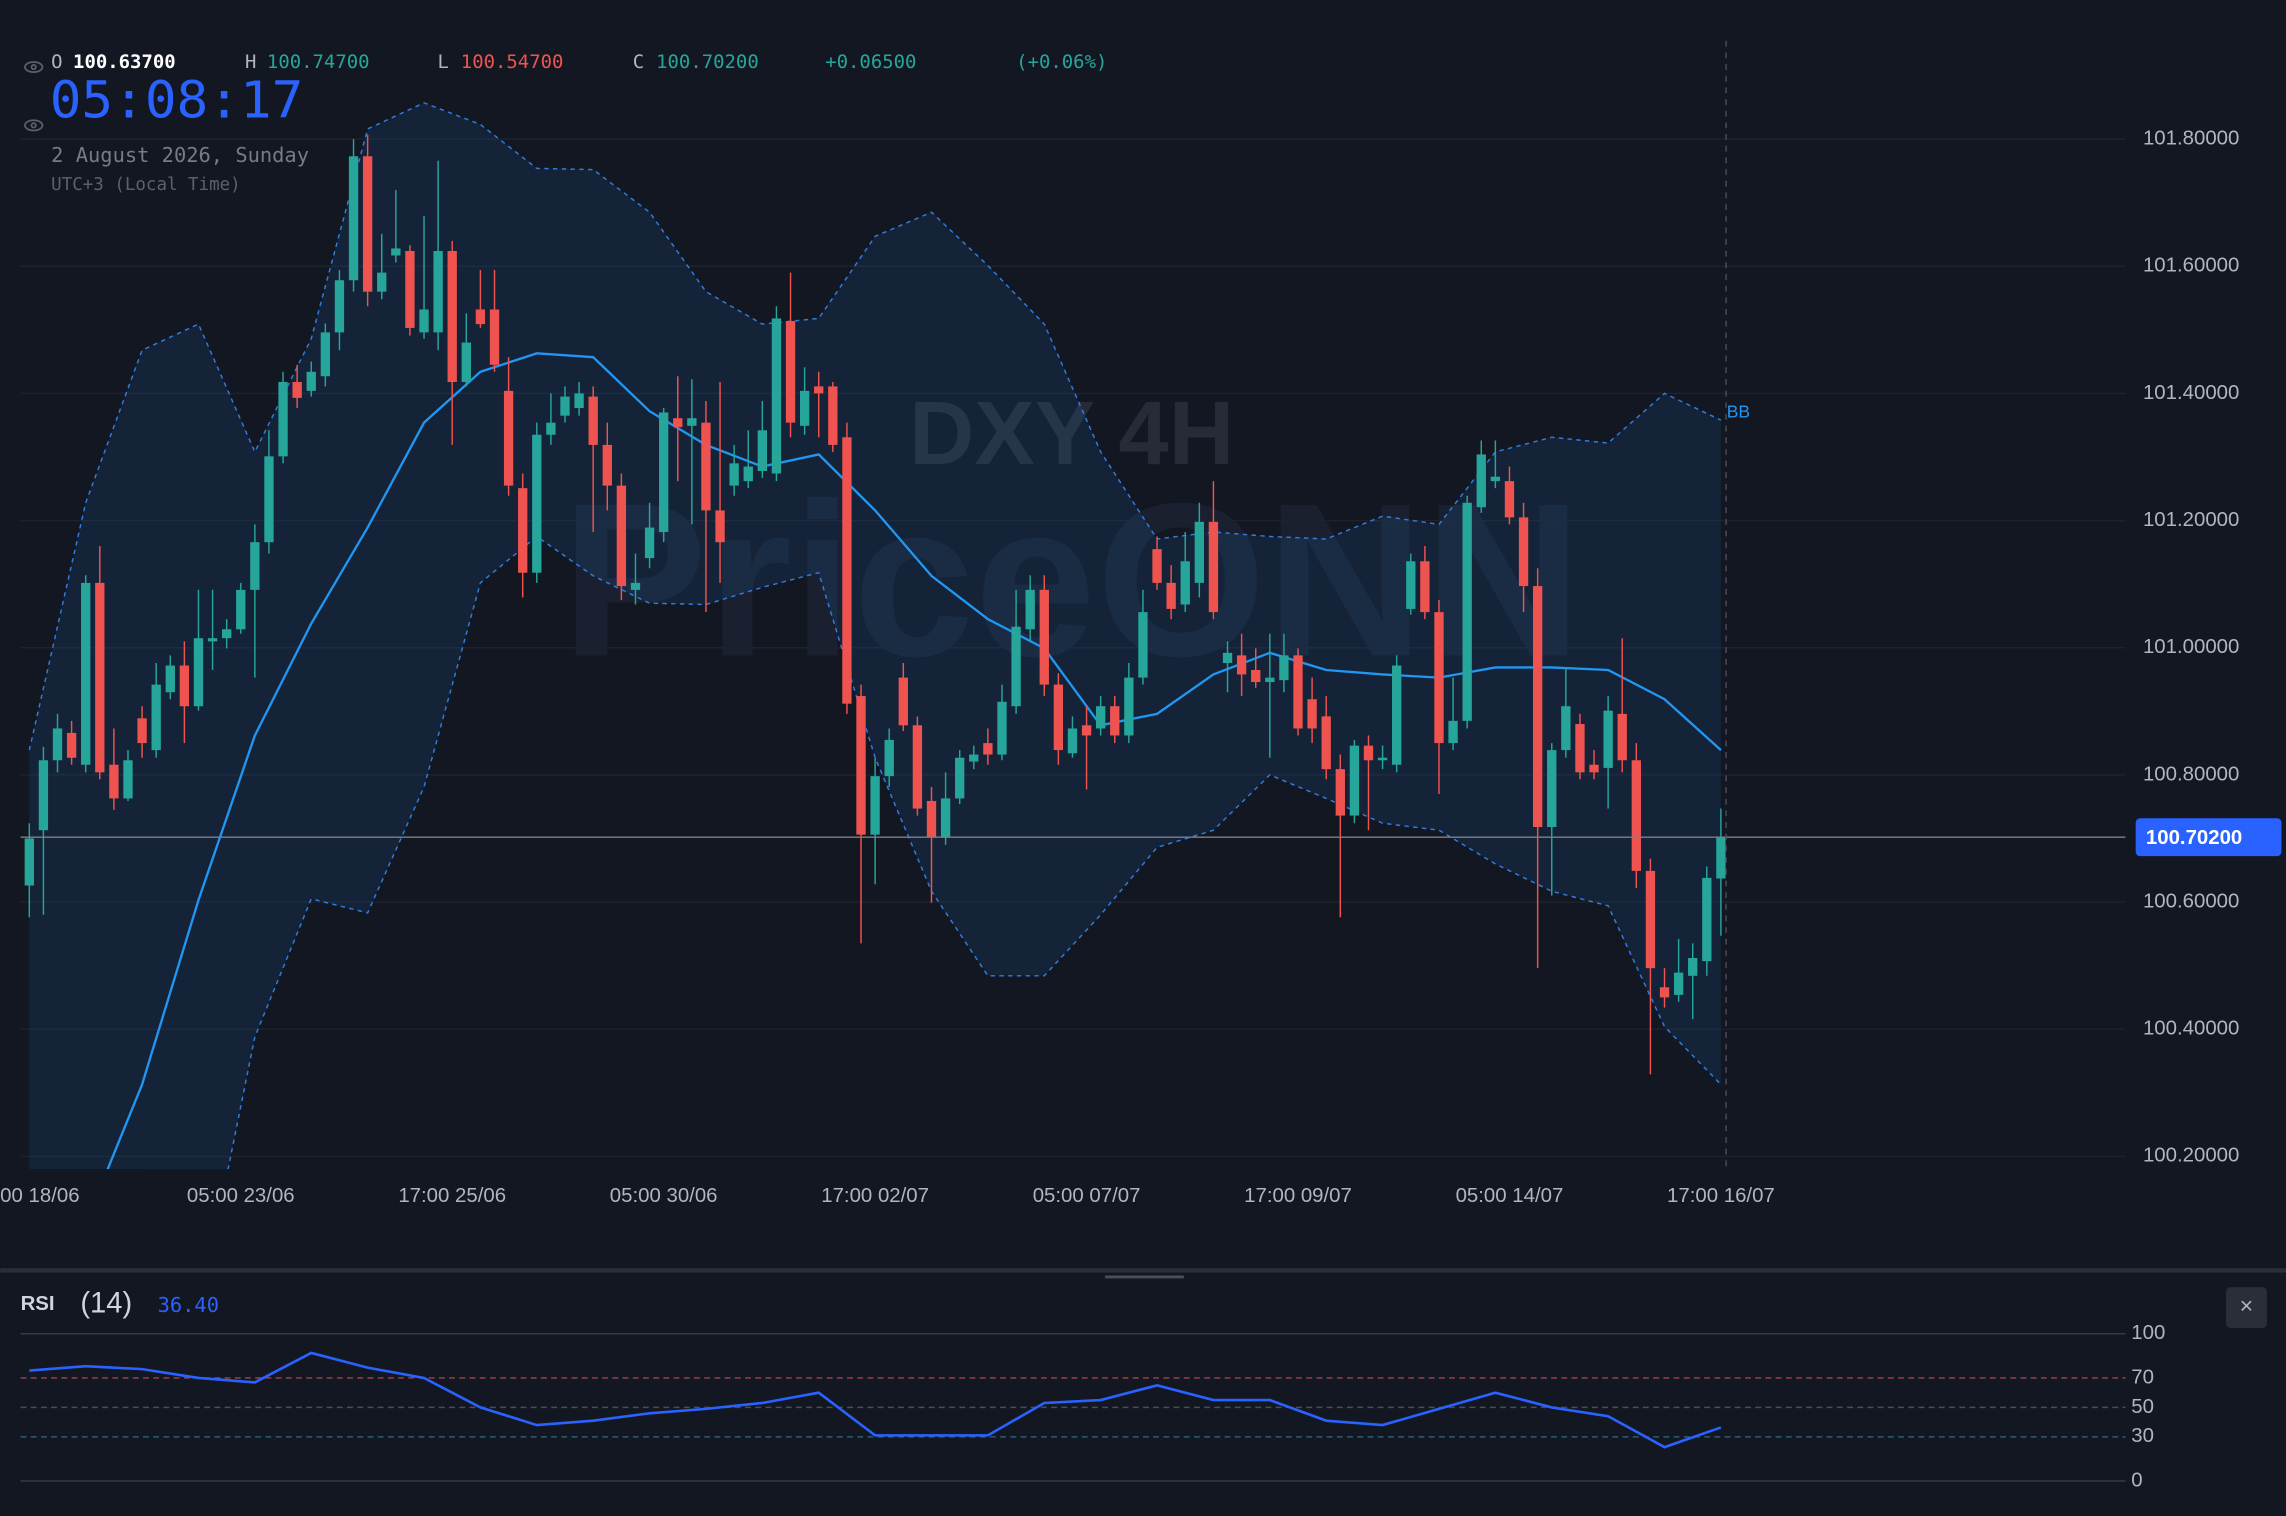 The width and height of the screenshot is (2286, 1516). Describe the element at coordinates (38, 1304) in the screenshot. I see `rsi-title: RSI` at that location.